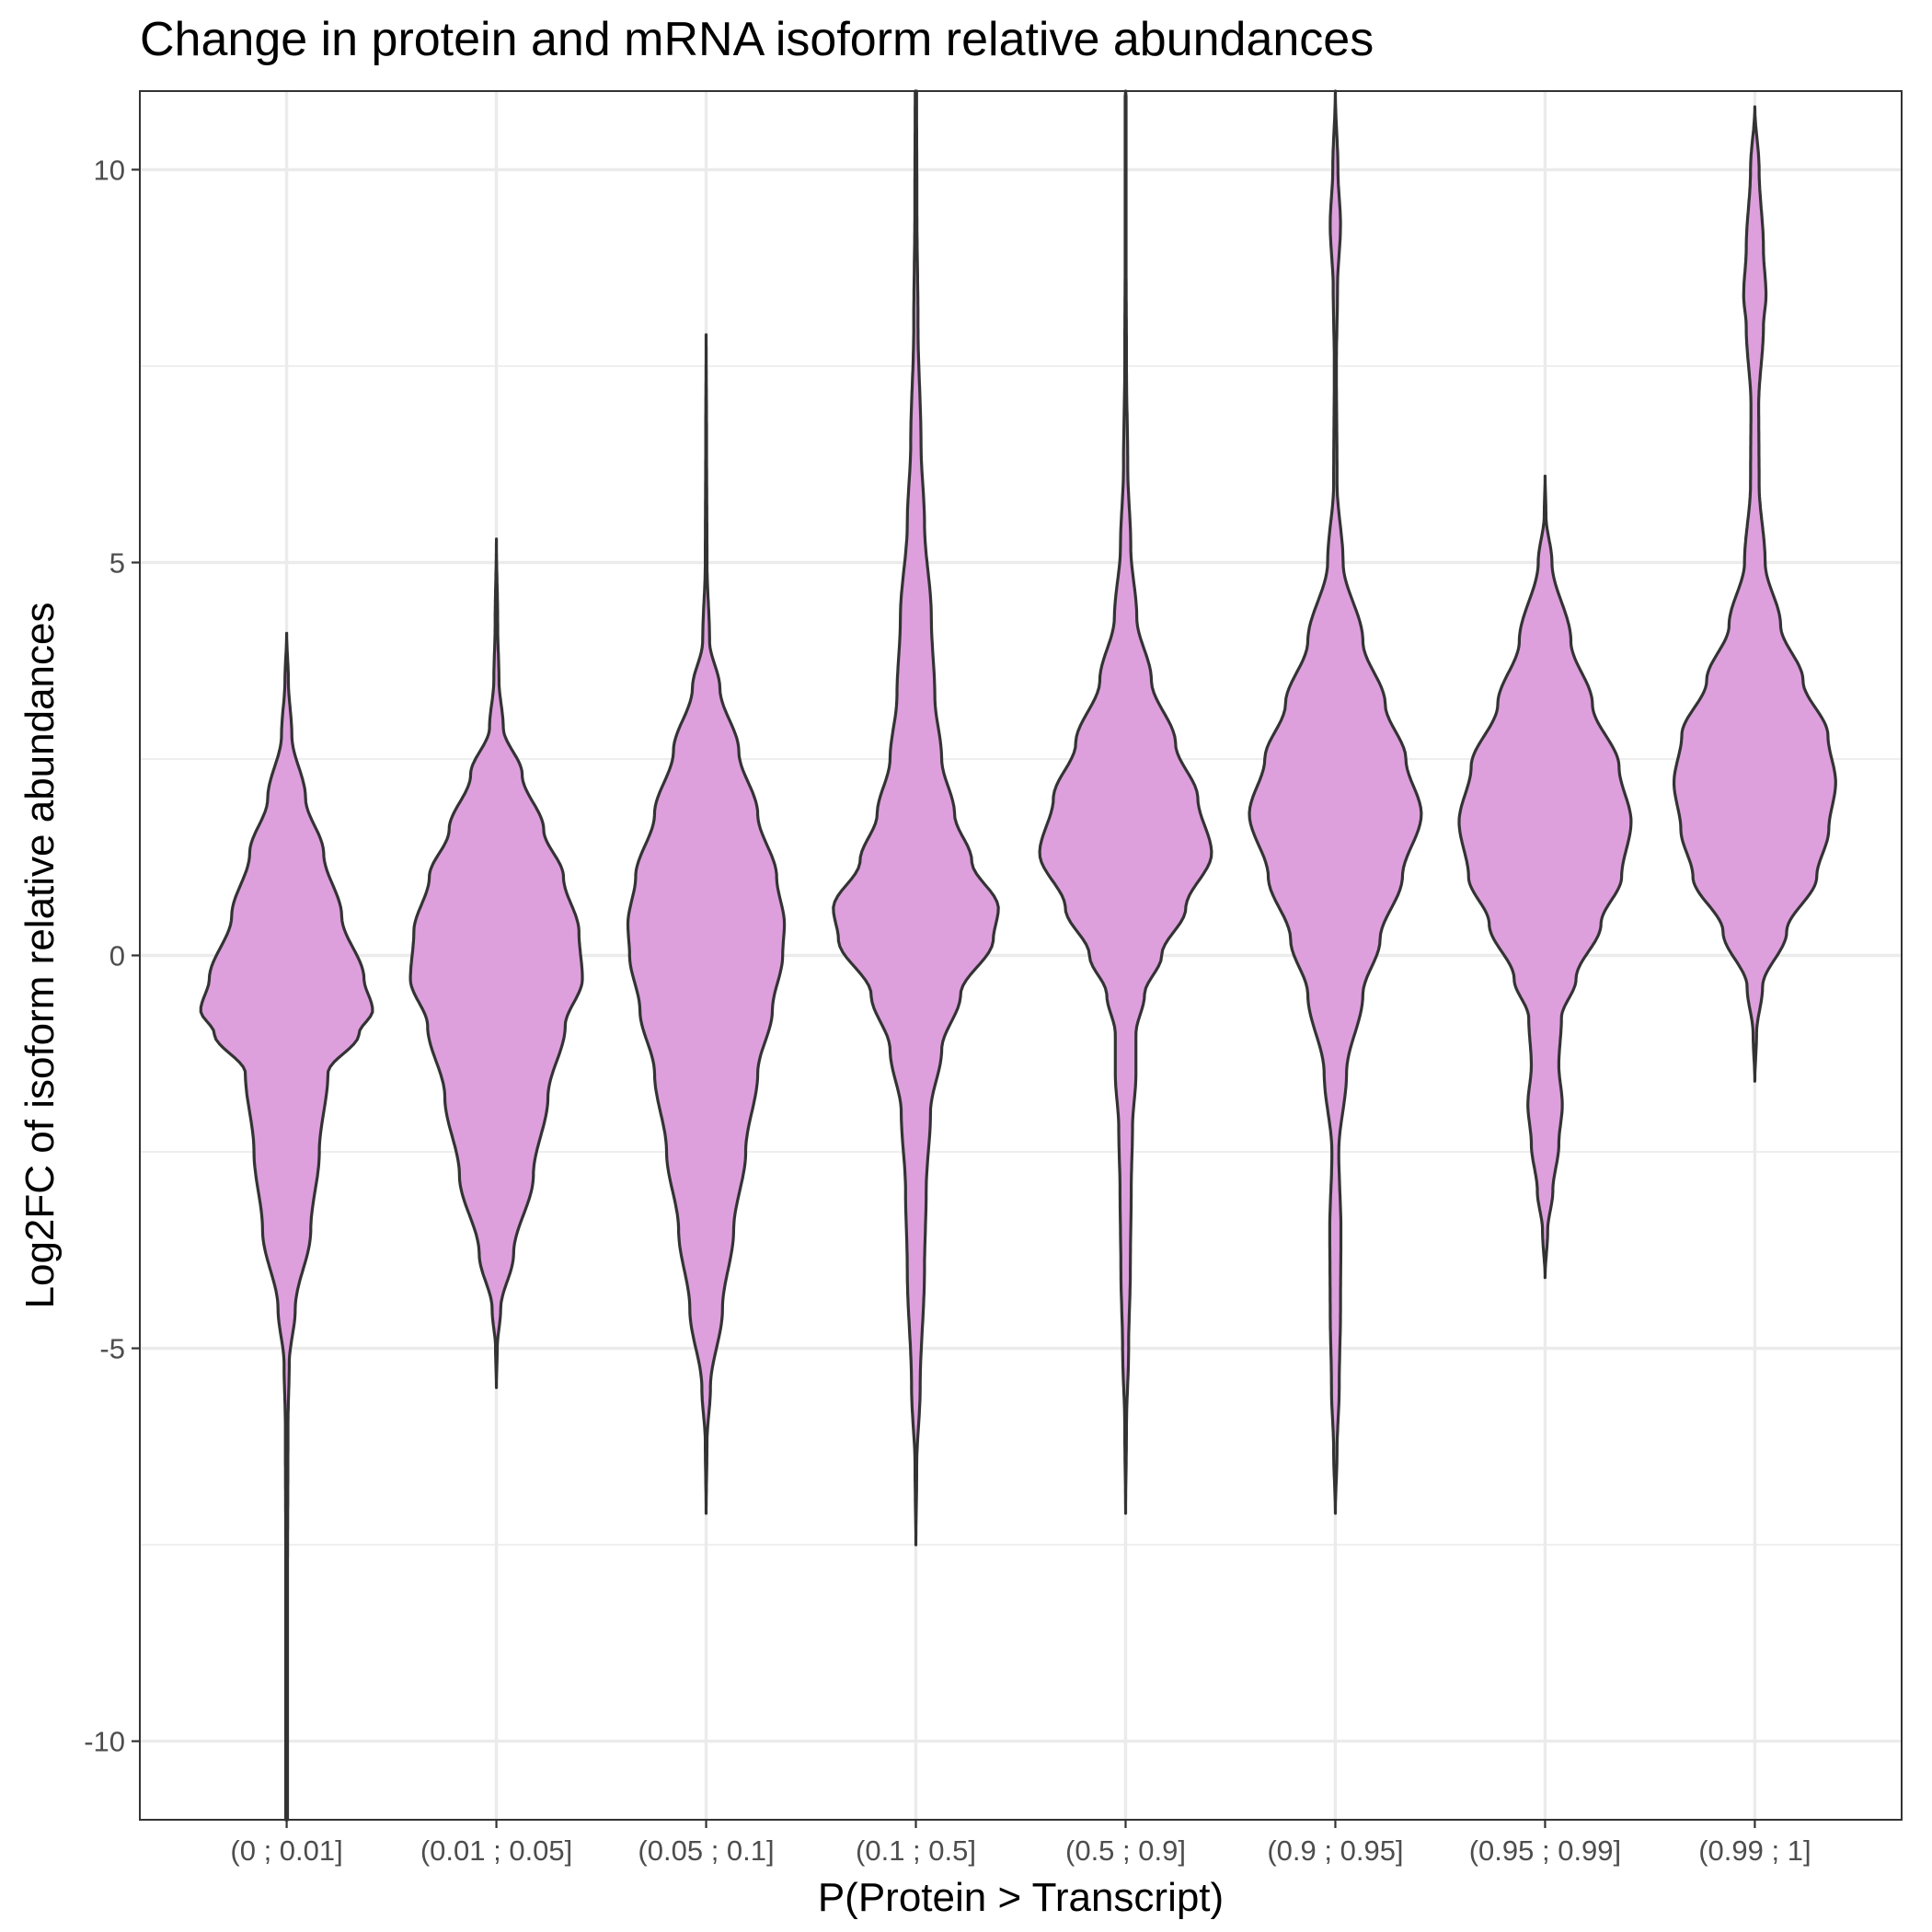 The height and width of the screenshot is (1932, 1932). Describe the element at coordinates (117, 956) in the screenshot. I see `y-tick-label: 0` at that location.